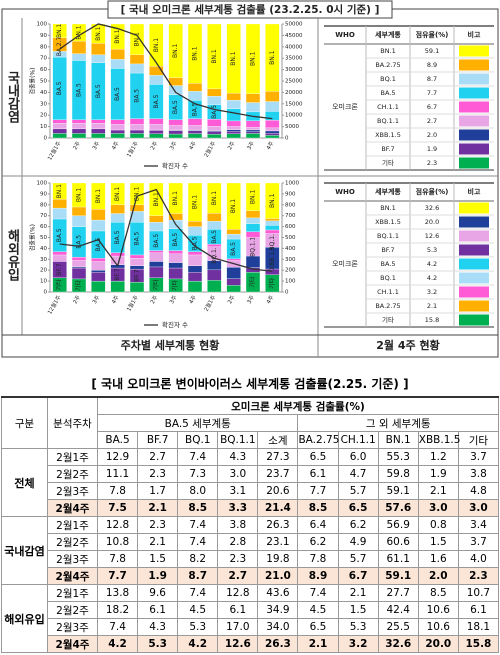  Describe the element at coordinates (238, 508) in the screenshot. I see `value-cell: 3.3` at that location.